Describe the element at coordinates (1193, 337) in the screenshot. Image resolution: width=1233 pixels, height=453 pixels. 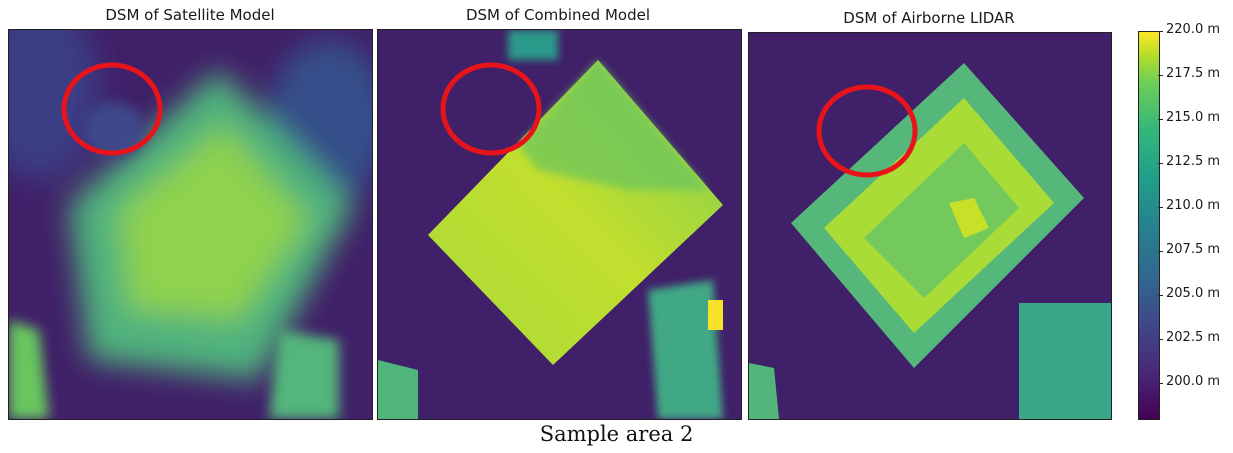
I see `colorbar-tick-label: 202.5 m` at that location.